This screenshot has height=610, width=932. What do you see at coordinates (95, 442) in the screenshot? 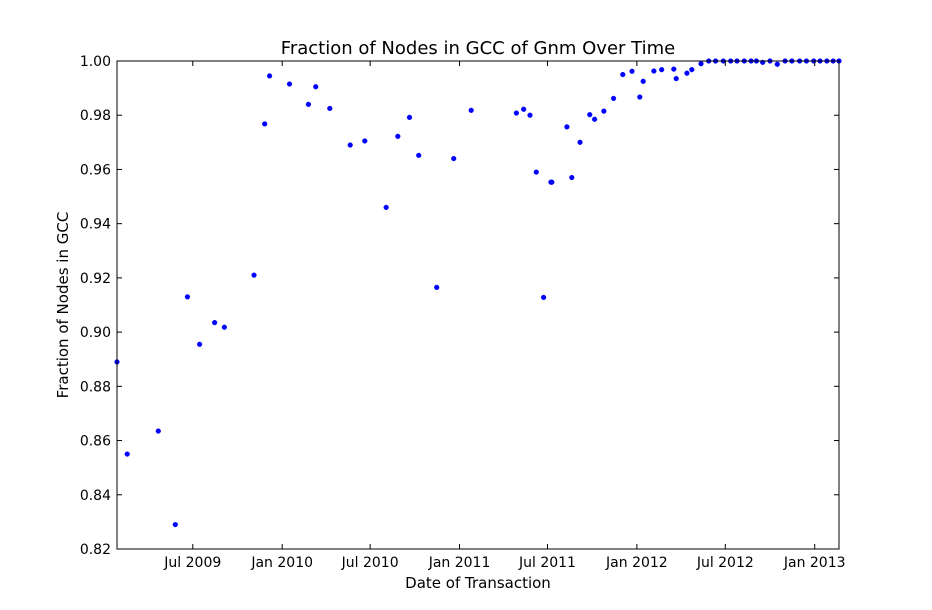
I see `y-tick-label: 0.86` at bounding box center [95, 442].